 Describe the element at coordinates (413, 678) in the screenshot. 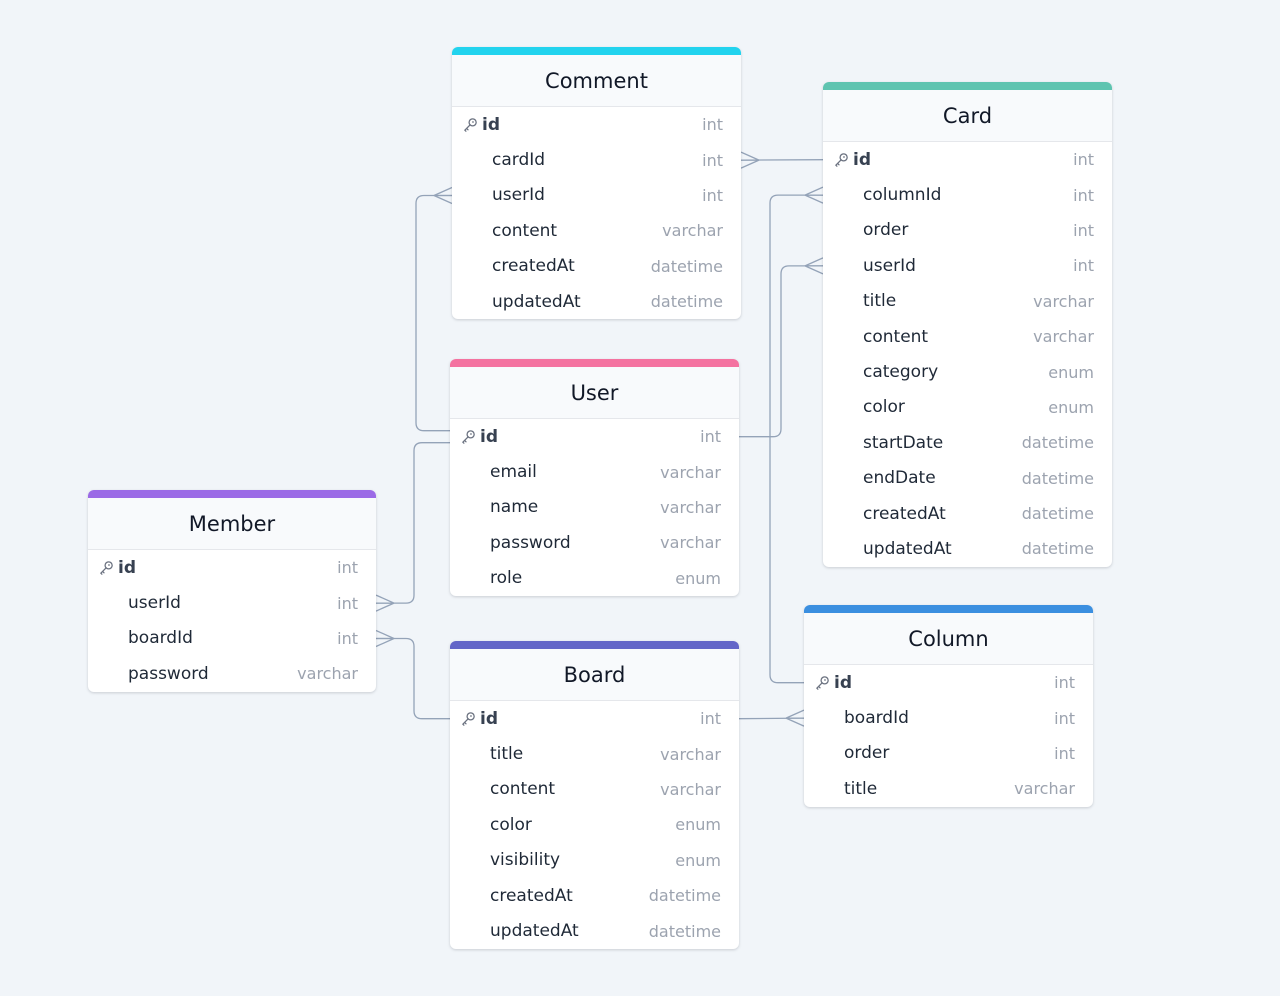

I see `relation-member-board` at that location.